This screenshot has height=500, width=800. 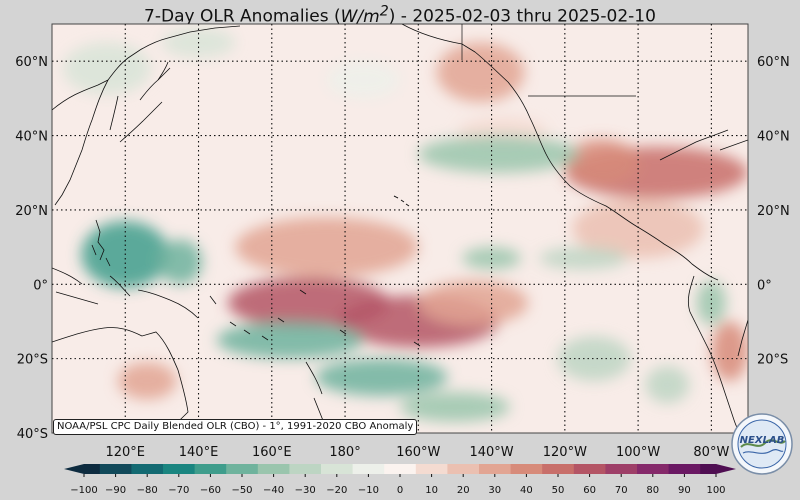 What do you see at coordinates (621, 490) in the screenshot?
I see `colorbar-tick-label: 70` at bounding box center [621, 490].